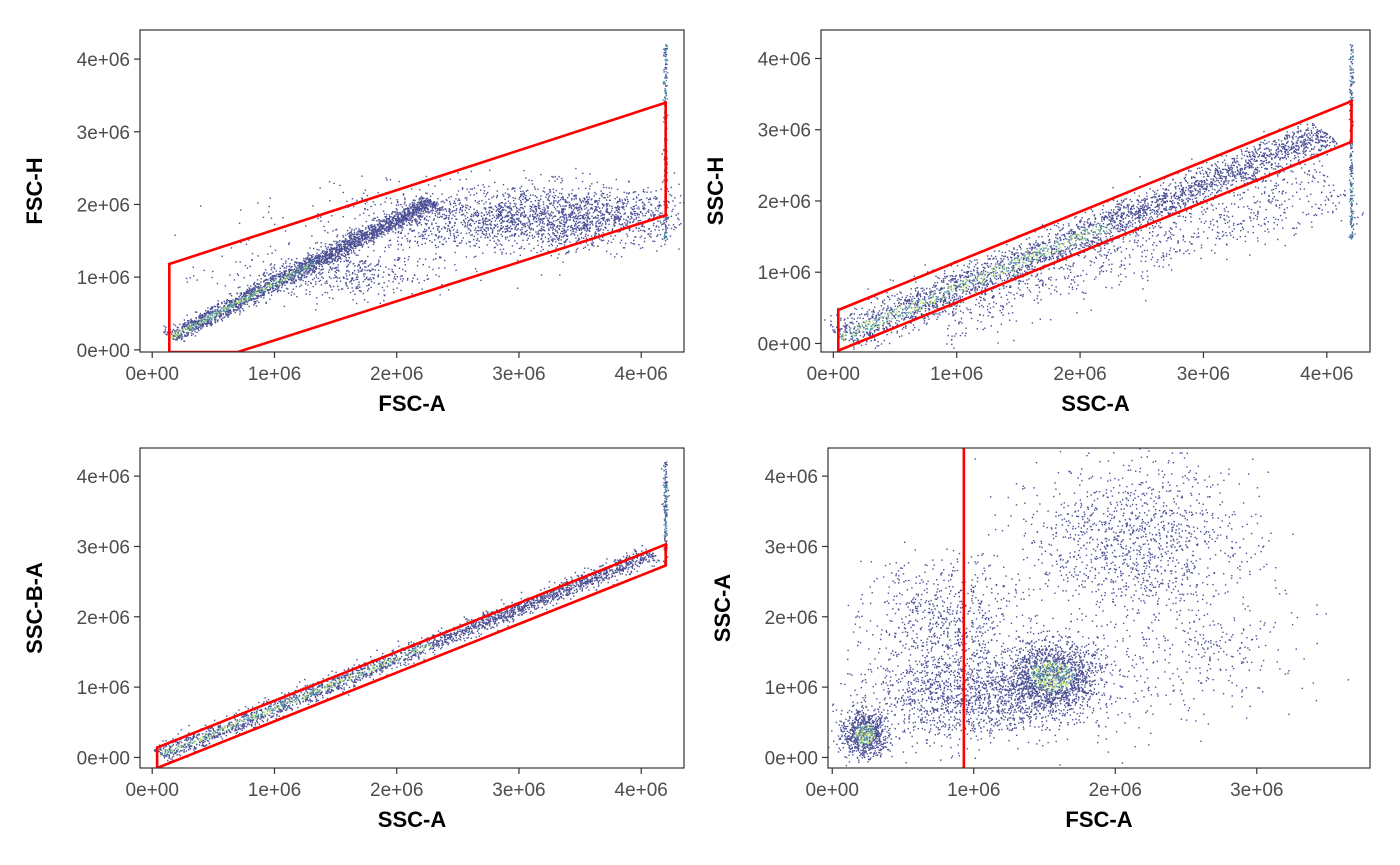  What do you see at coordinates (722, 608) in the screenshot?
I see `y-axis-title: SSC-A` at bounding box center [722, 608].